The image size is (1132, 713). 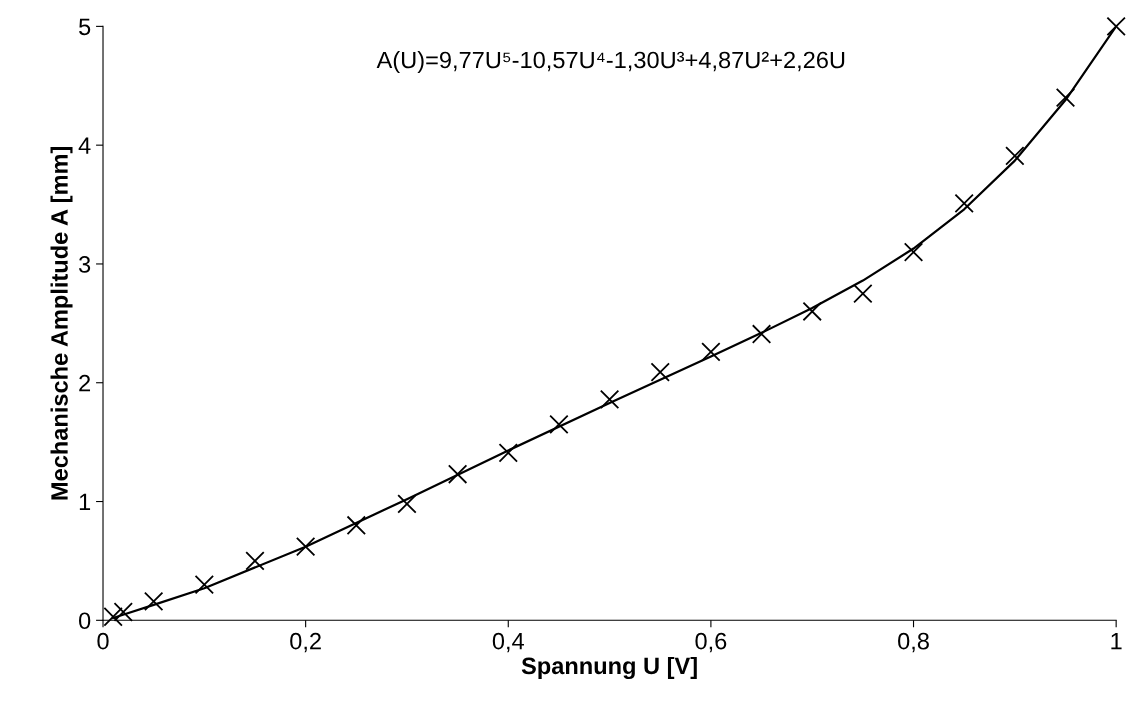 What do you see at coordinates (609, 668) in the screenshot?
I see `x-axis-title: Spannung U [V]` at bounding box center [609, 668].